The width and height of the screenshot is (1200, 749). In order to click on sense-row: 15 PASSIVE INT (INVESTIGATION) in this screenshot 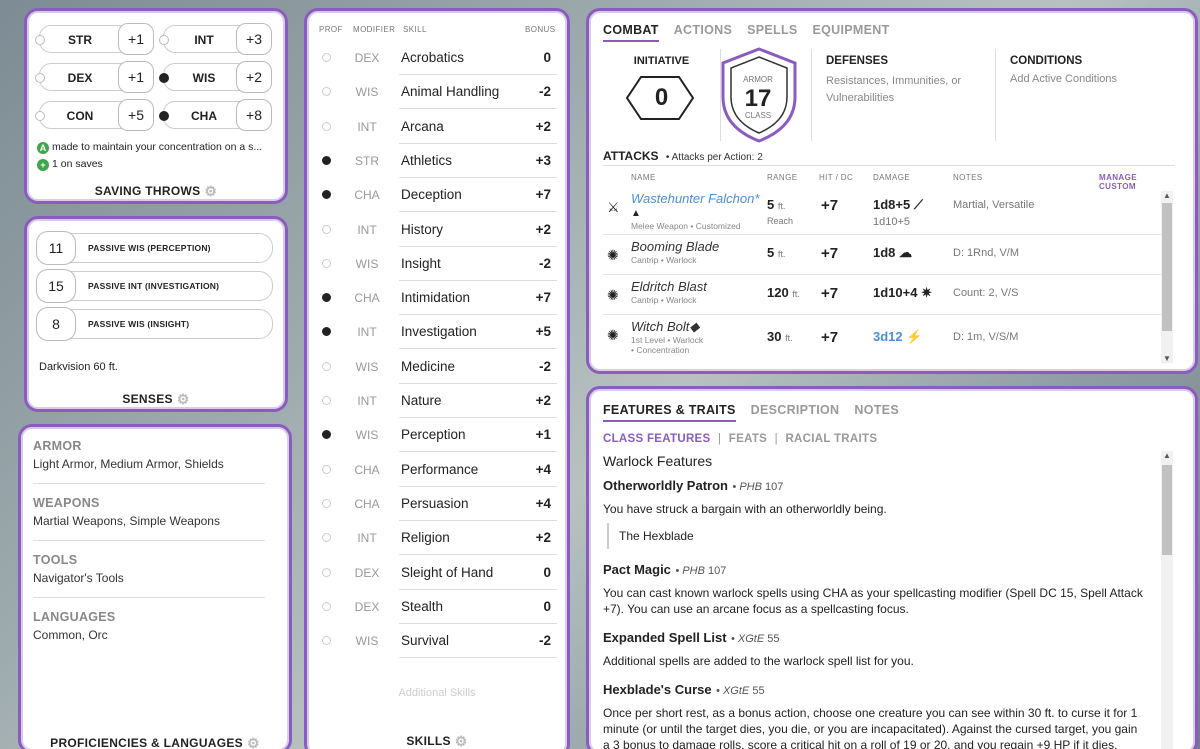, I will do `click(154, 286)`.